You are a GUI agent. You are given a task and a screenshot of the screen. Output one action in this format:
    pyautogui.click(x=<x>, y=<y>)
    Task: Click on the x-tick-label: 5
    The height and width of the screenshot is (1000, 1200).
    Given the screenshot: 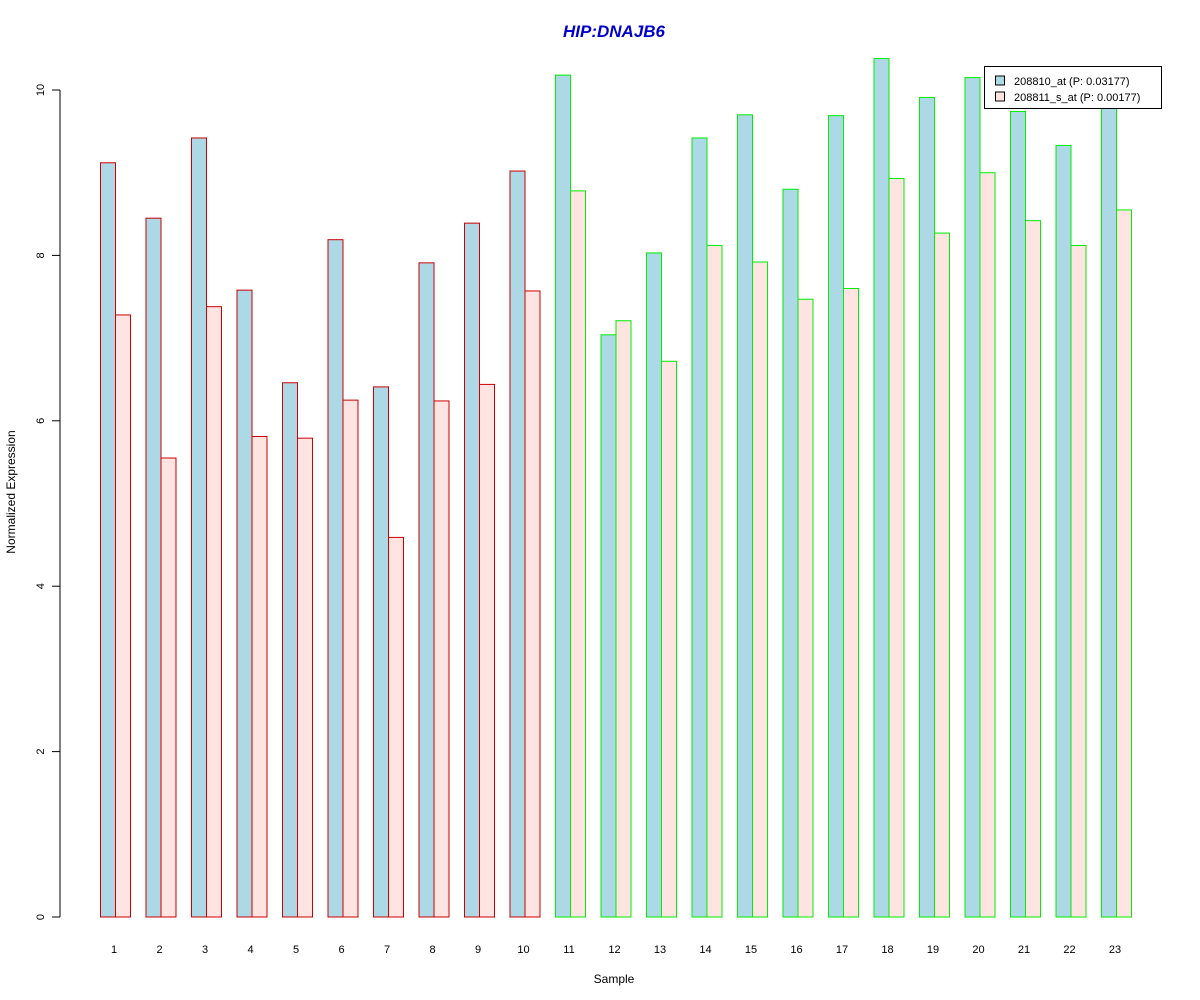 What is the action you would take?
    pyautogui.click(x=296, y=950)
    